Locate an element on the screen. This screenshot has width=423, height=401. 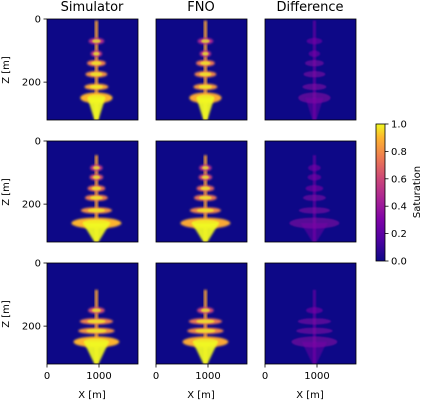
colorbar-tick-label: 0.8 is located at coordinates (399, 152).